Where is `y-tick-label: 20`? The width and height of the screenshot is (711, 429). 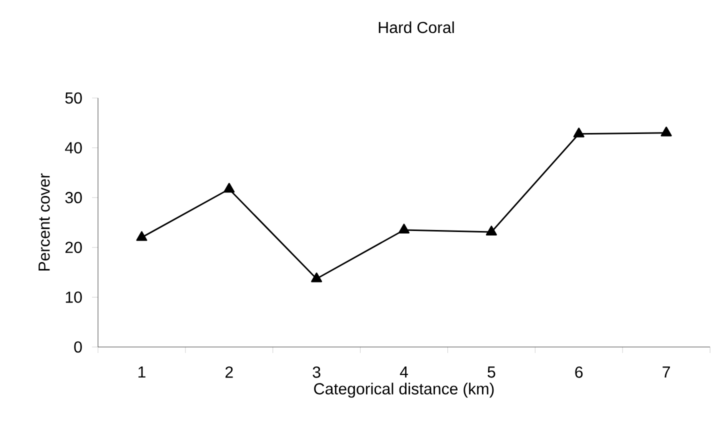
y-tick-label: 20 is located at coordinates (73, 248).